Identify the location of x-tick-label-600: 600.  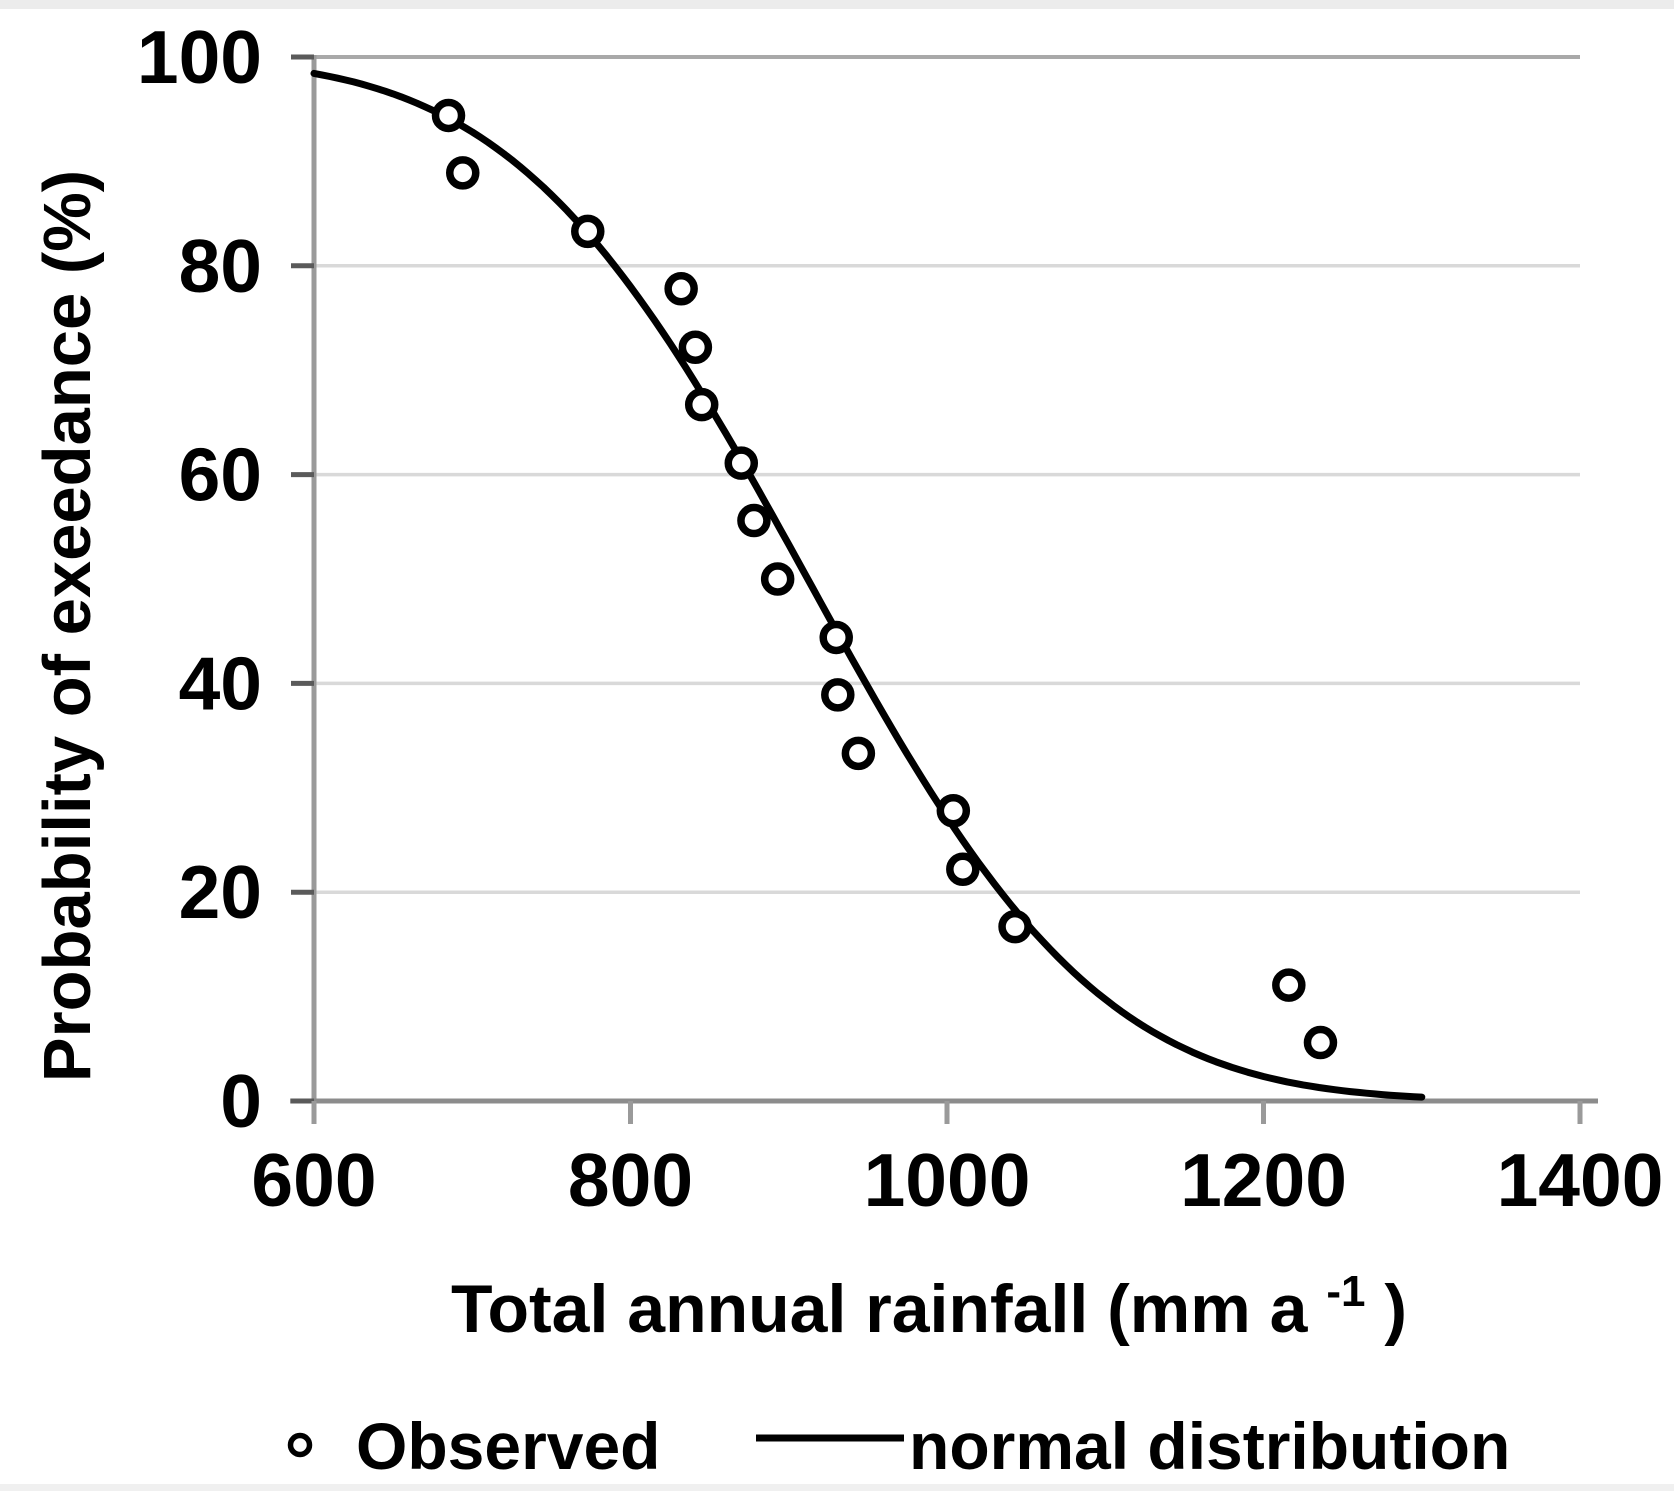
(313, 1180).